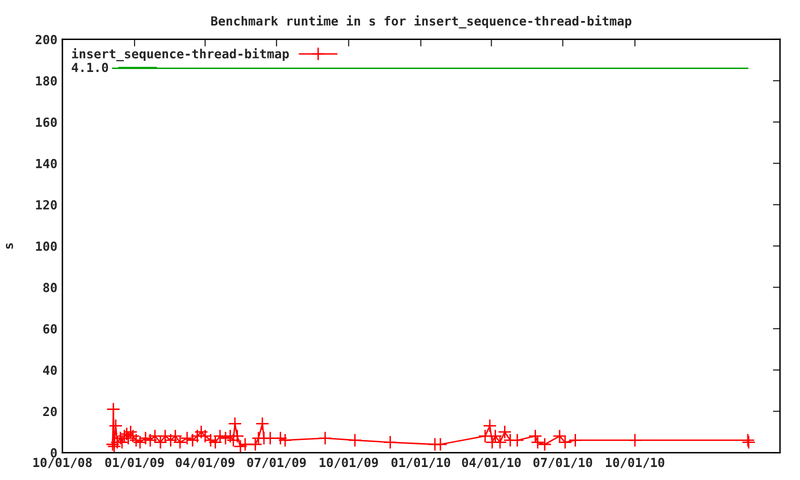  What do you see at coordinates (62, 463) in the screenshot?
I see `x-tick-label: 10/01/08` at bounding box center [62, 463].